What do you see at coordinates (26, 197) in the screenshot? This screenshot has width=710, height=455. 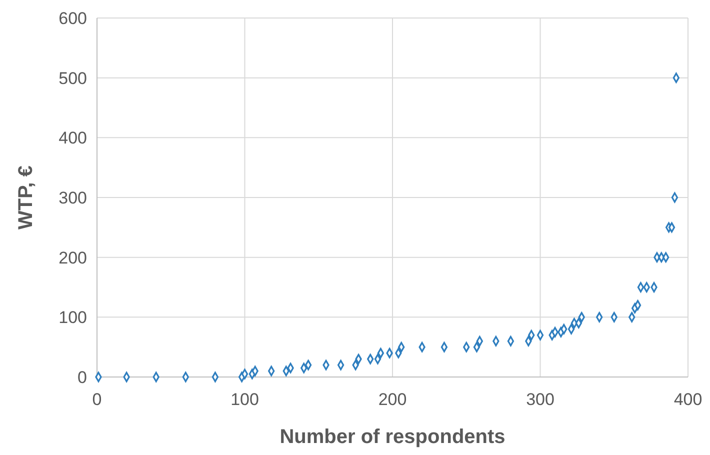 I see `y-axis-title: WTP, €` at bounding box center [26, 197].